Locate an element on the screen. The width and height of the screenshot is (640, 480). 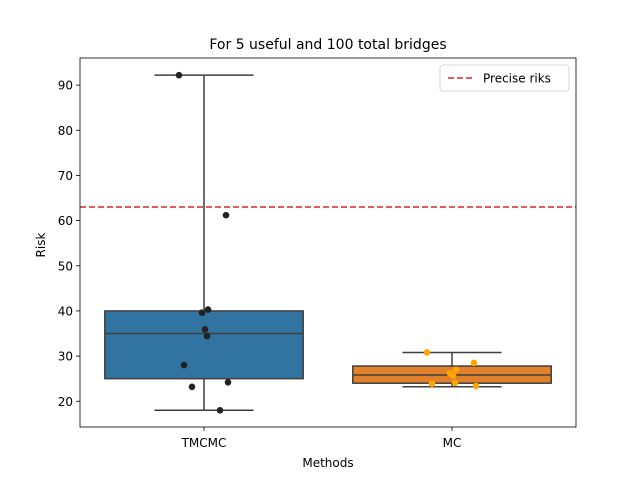
x-tick-label: TMCMC is located at coordinates (204, 443).